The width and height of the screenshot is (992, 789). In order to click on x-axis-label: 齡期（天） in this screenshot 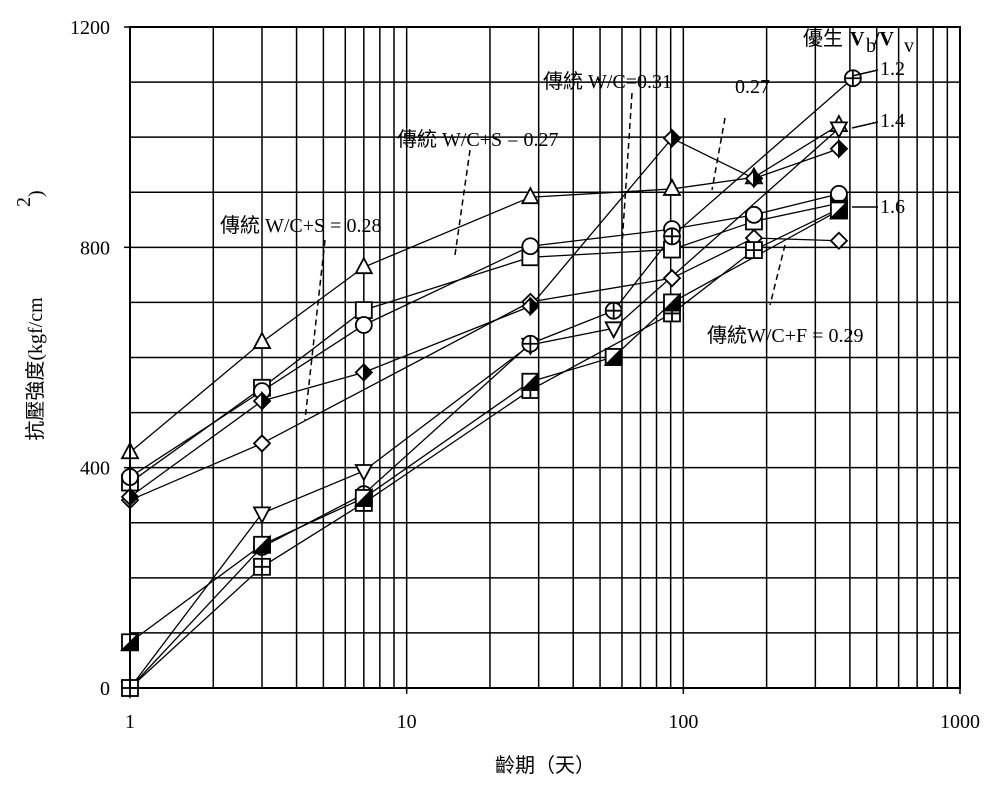, I will do `click(545, 765)`.